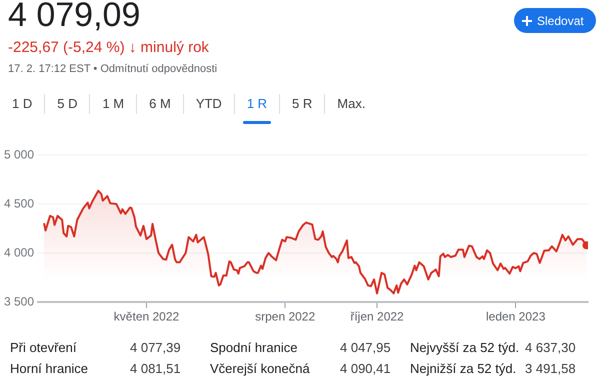 The height and width of the screenshot is (385, 600). Describe the element at coordinates (19, 154) in the screenshot. I see `y-tick-label: 5 000` at that location.